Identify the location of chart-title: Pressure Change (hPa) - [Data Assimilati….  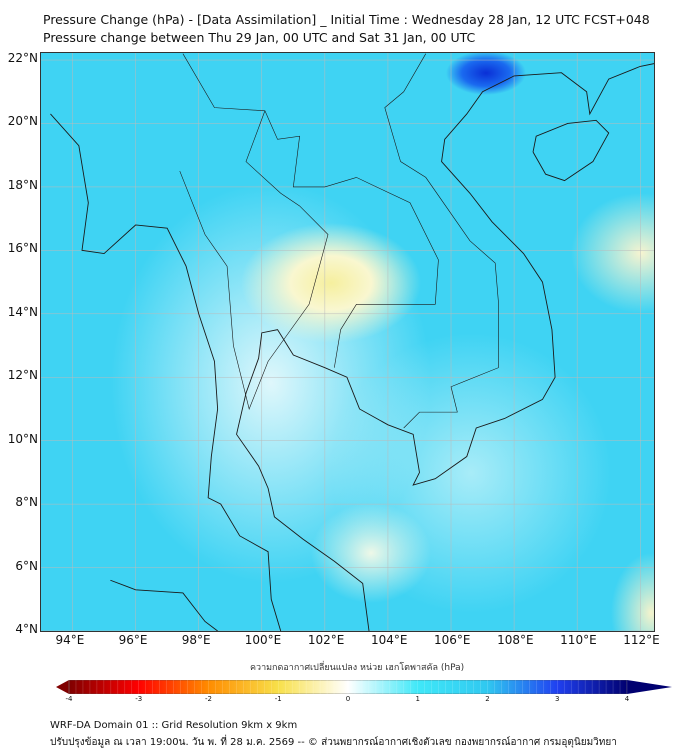
(346, 19).